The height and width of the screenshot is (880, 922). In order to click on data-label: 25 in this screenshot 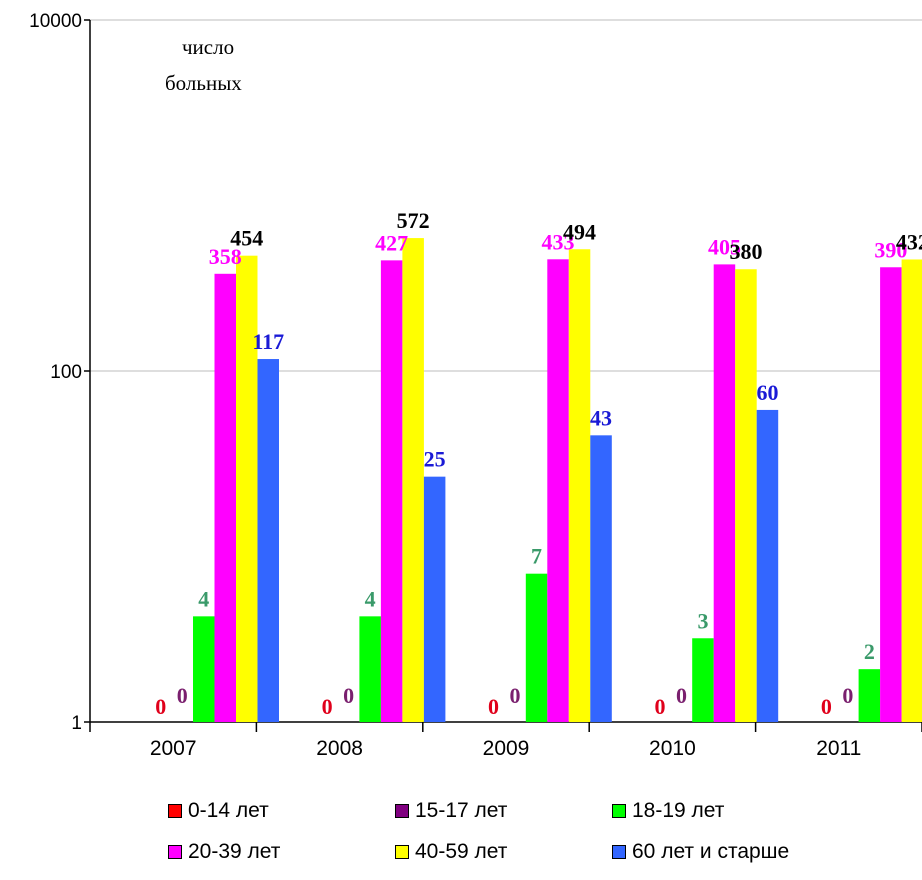, I will do `click(435, 459)`.